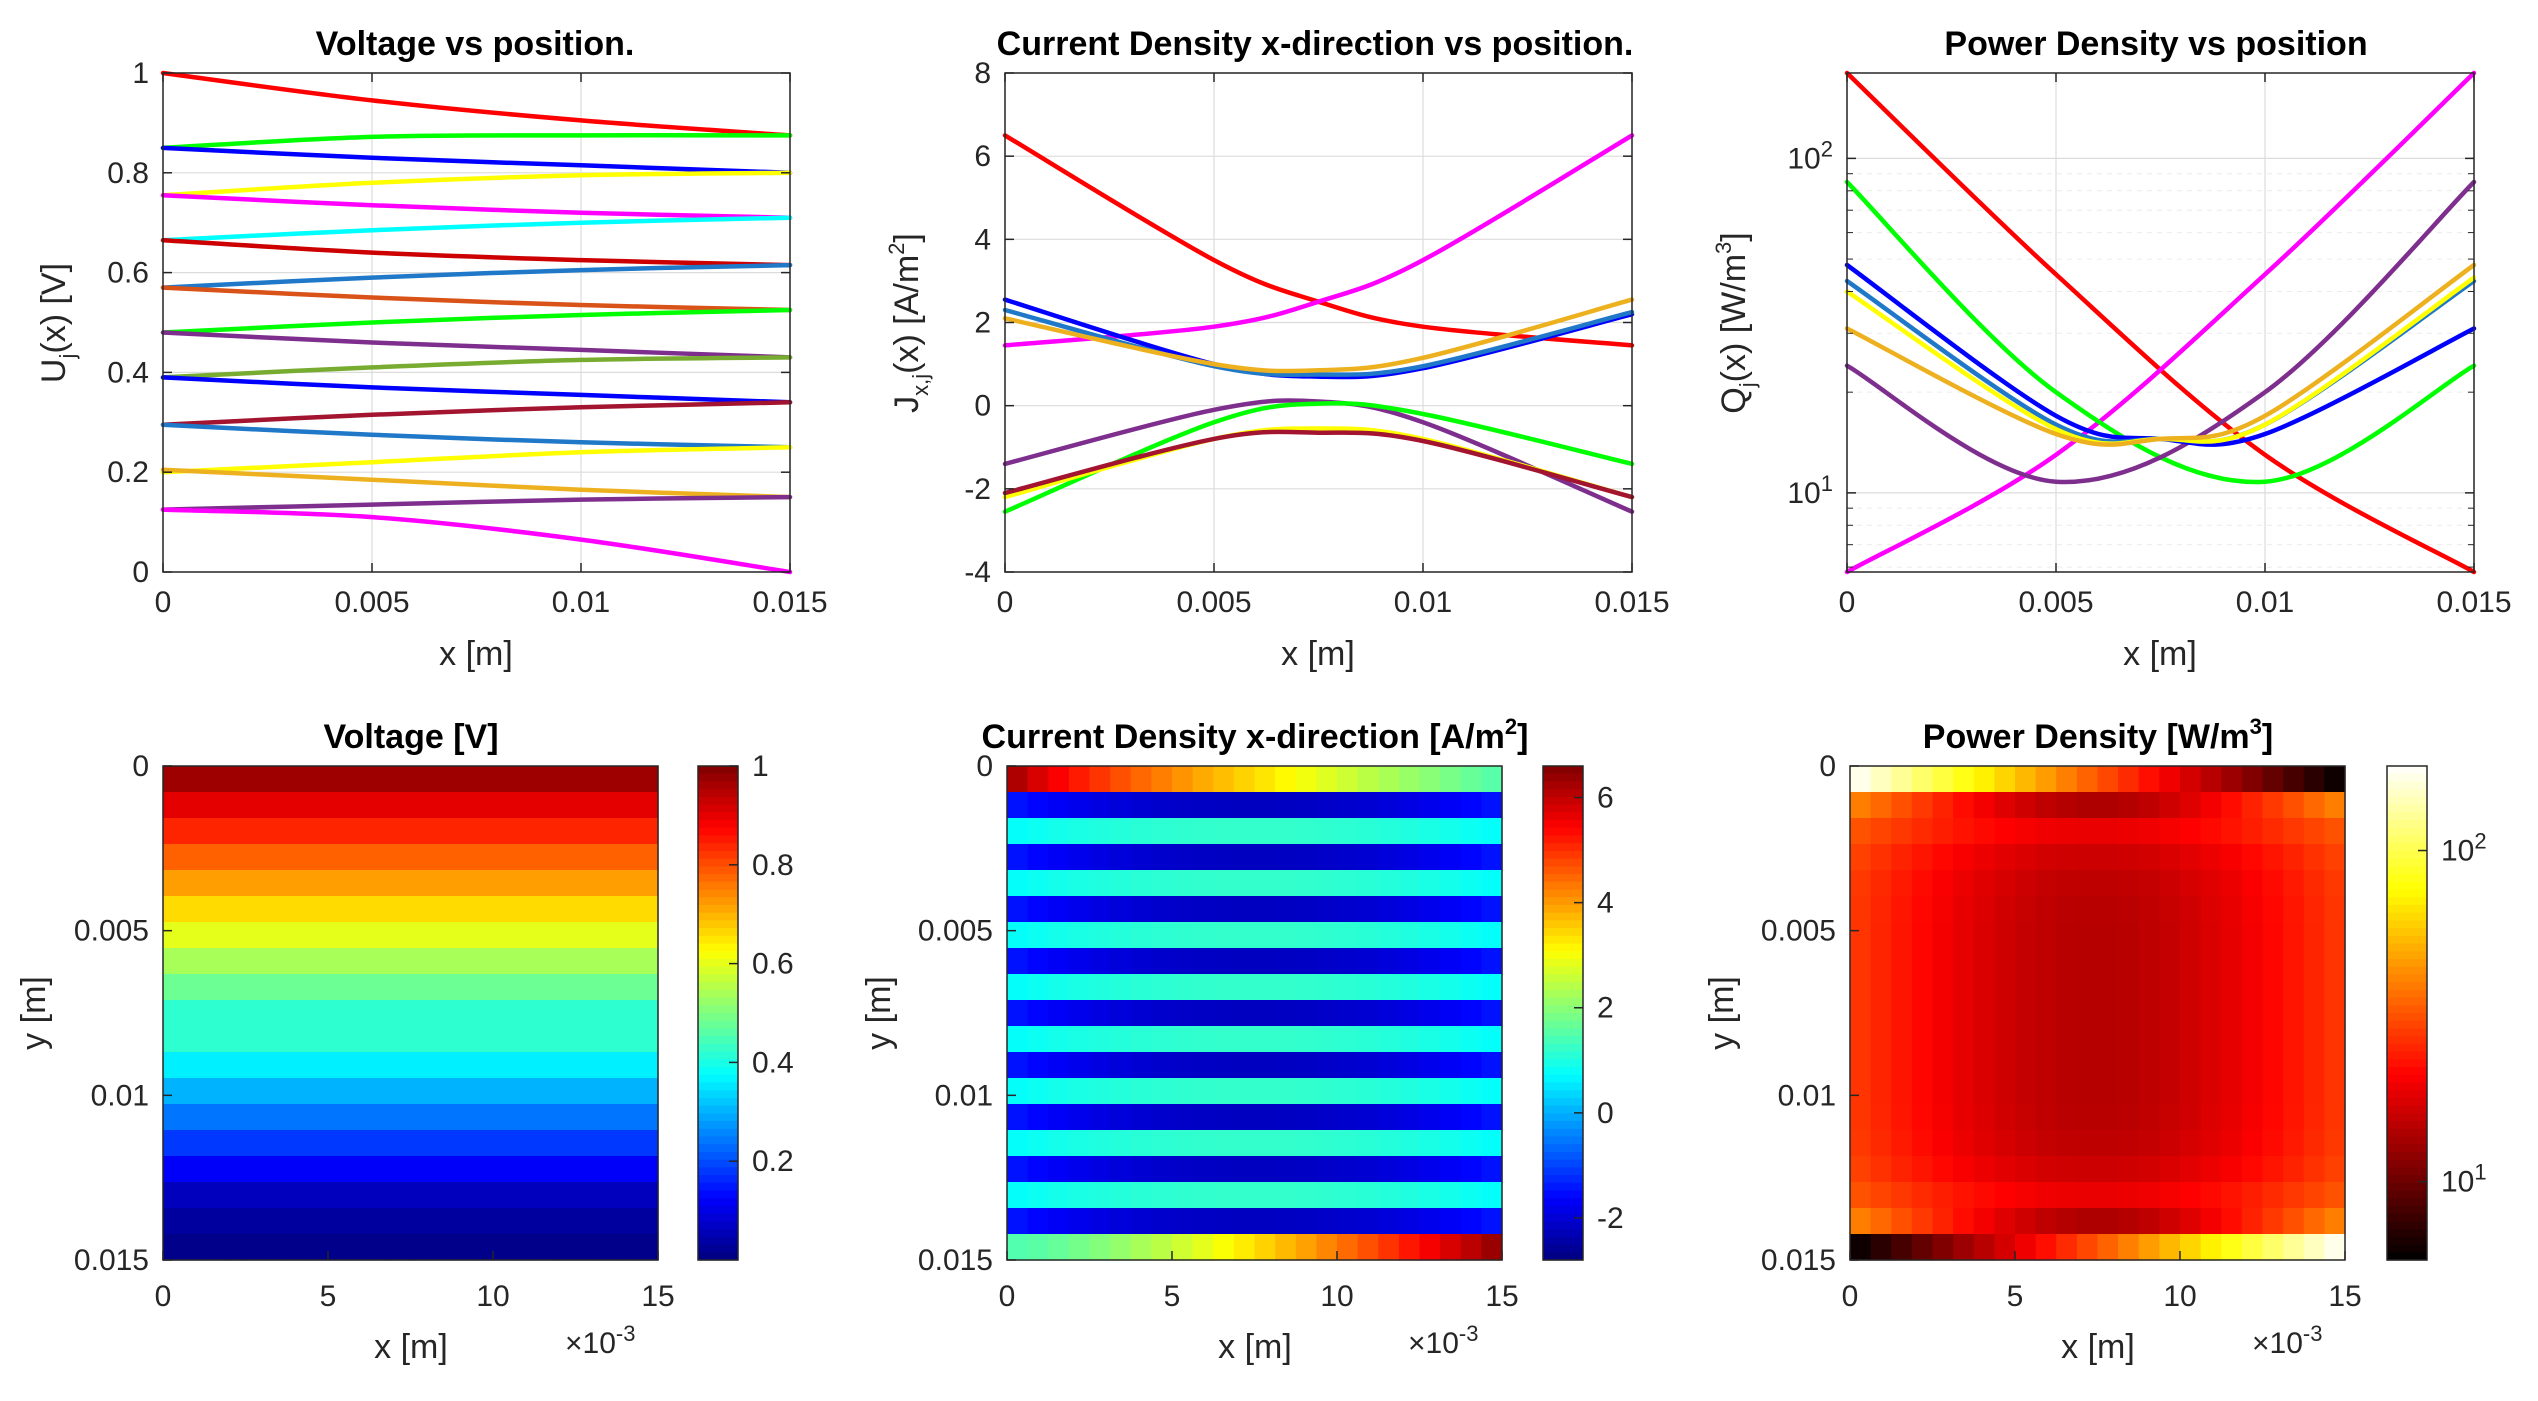 The height and width of the screenshot is (1401, 2538). Describe the element at coordinates (1847, 602) in the screenshot. I see `x-tick-label: 0` at that location.